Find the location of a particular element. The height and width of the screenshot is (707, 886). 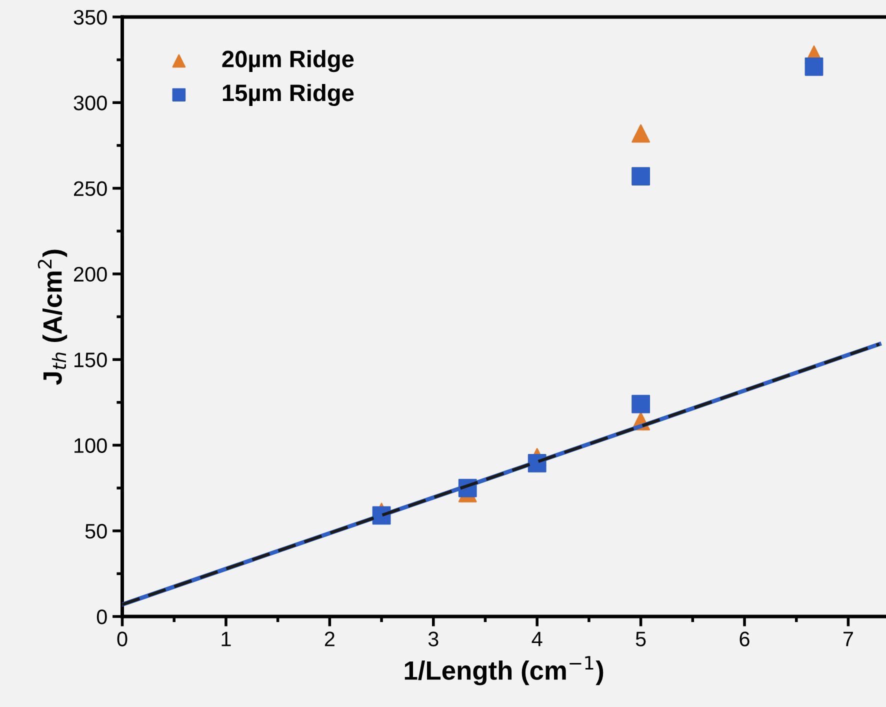

x-tick-label: 7 is located at coordinates (848, 639).